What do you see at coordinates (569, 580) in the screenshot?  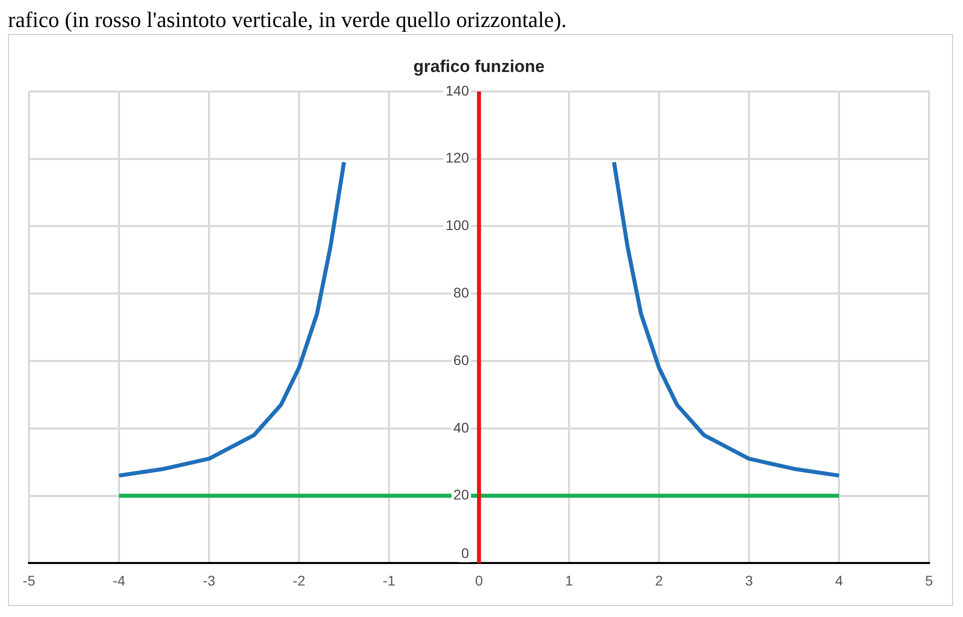 I see `x-tick-label: 1` at bounding box center [569, 580].